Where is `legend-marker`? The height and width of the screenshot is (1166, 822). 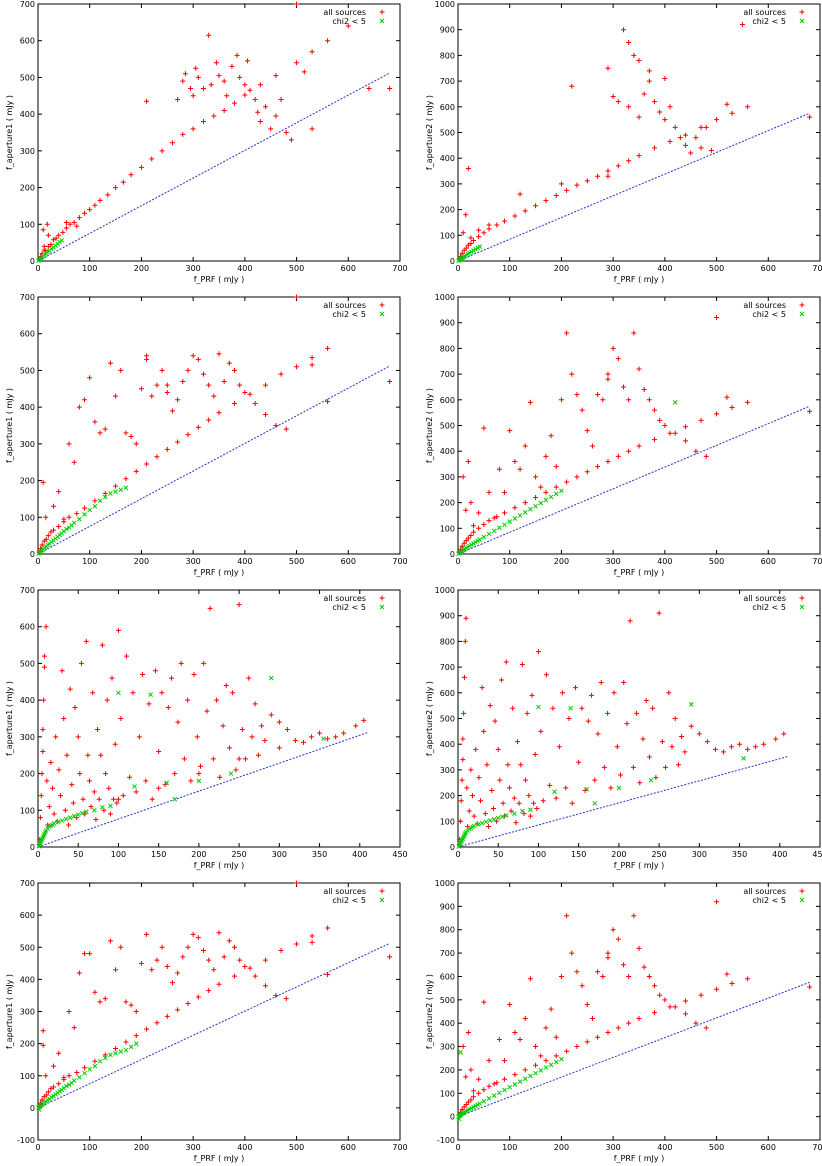
legend-marker is located at coordinates (382, 314).